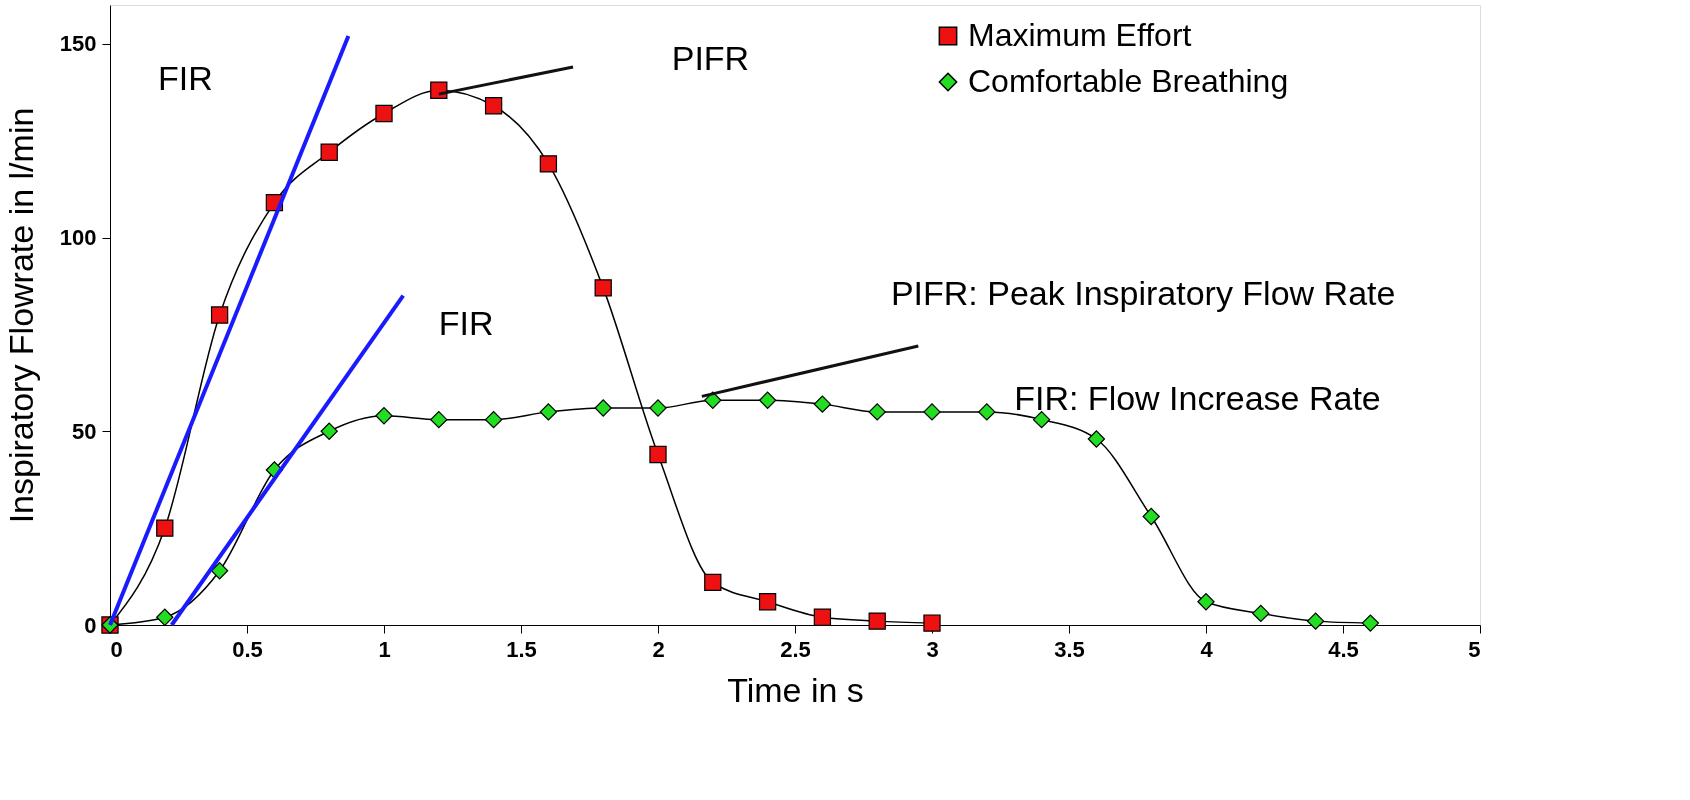 This screenshot has width=1690, height=800. What do you see at coordinates (1143, 293) in the screenshot?
I see `annotation: PIFR: Peak Inspiratory Flow Rate` at bounding box center [1143, 293].